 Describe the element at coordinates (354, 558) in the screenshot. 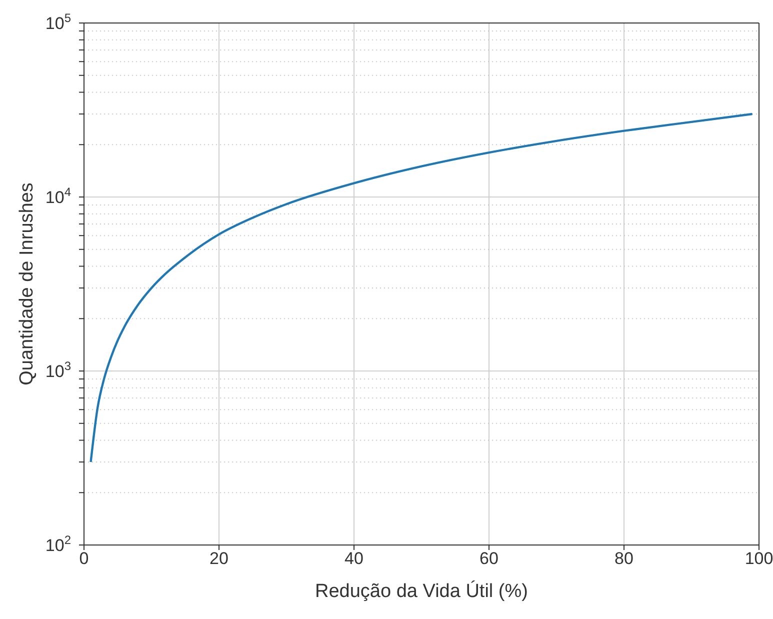

I see `x-tick-label: 40` at that location.